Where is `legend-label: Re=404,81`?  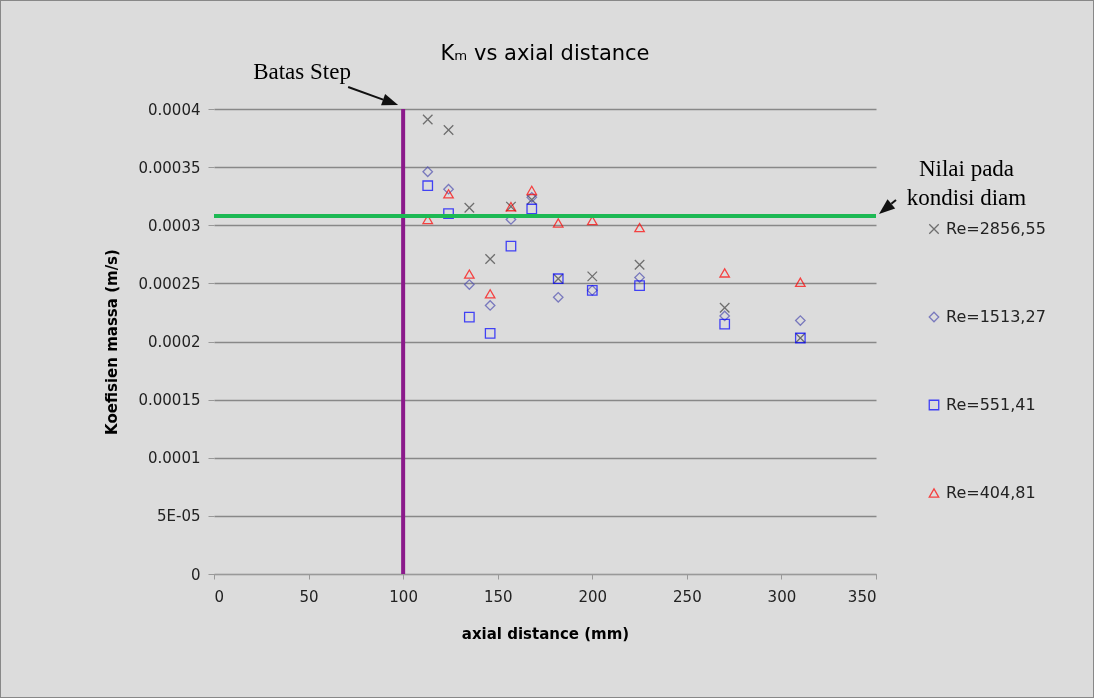
legend-label: Re=404,81 is located at coordinates (991, 492).